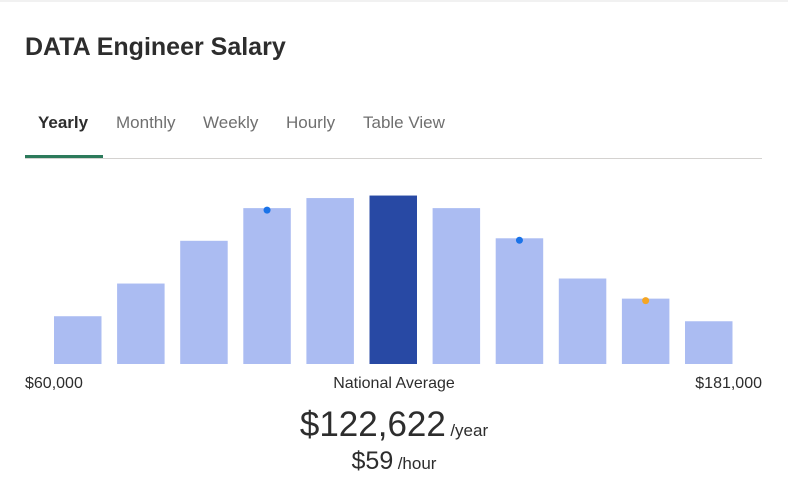 The image size is (788, 504). What do you see at coordinates (394, 1) in the screenshot?
I see `top-border` at bounding box center [394, 1].